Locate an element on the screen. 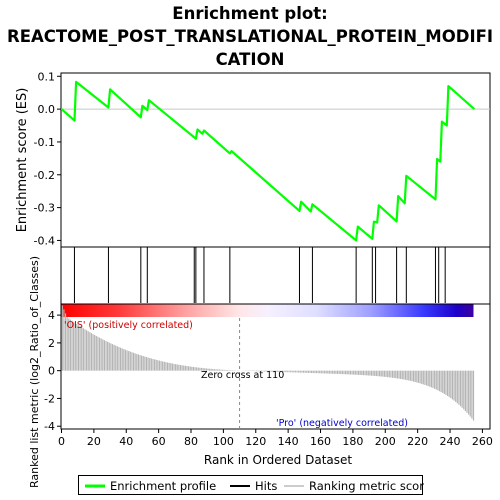 This screenshot has width=500, height=500. x-tick-label: 20 is located at coordinates (94, 441).